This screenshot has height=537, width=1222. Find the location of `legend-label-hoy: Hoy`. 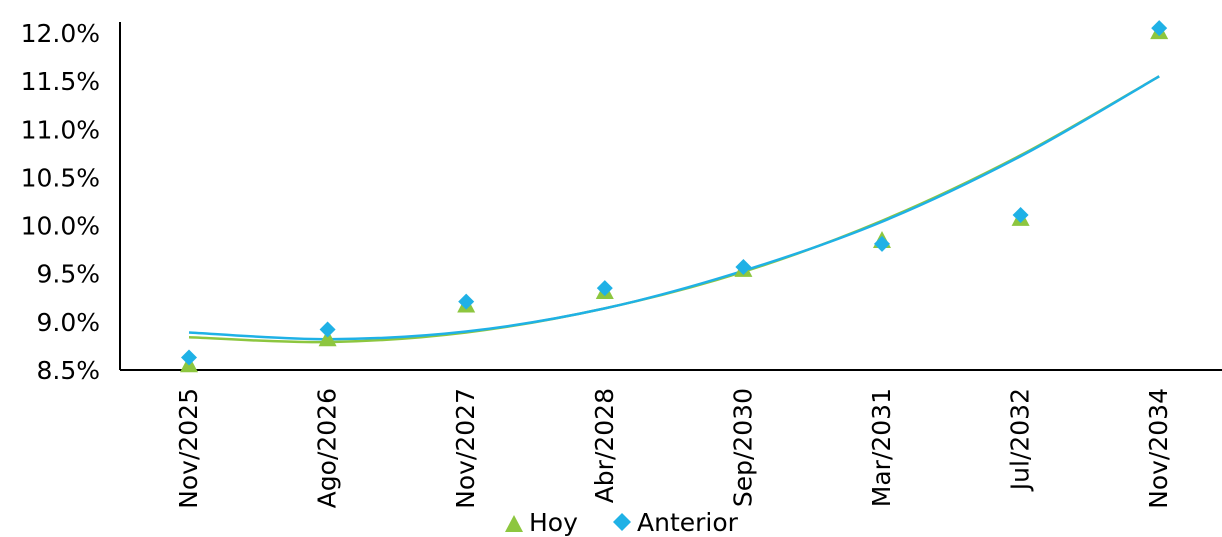

legend-label-hoy: Hoy is located at coordinates (553, 522).